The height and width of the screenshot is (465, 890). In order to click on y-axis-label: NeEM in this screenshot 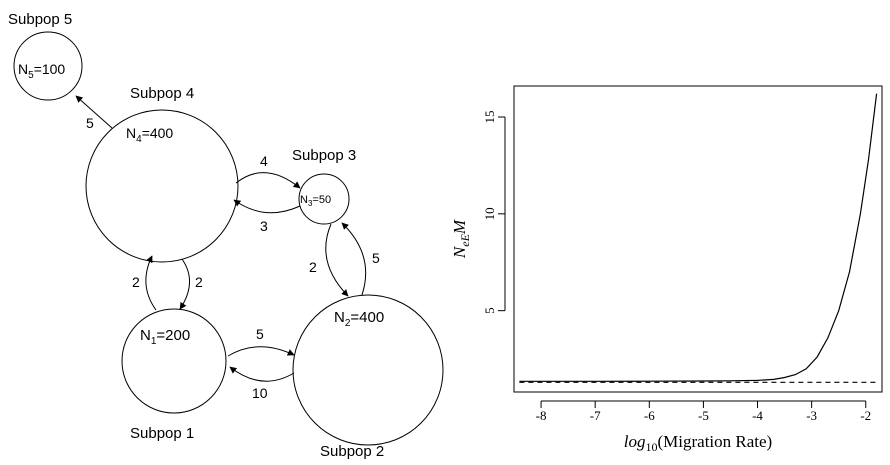, I will do `click(461, 239)`.